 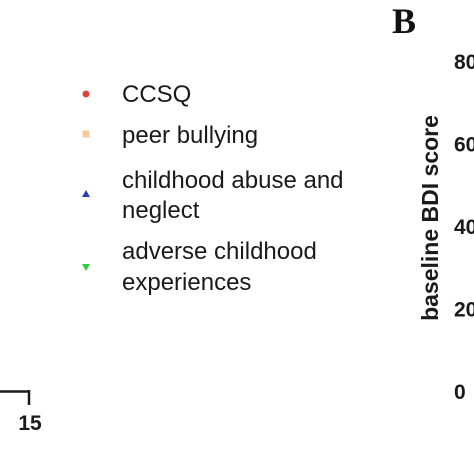 I want to click on legend-label: peer bullying, so click(x=190, y=135).